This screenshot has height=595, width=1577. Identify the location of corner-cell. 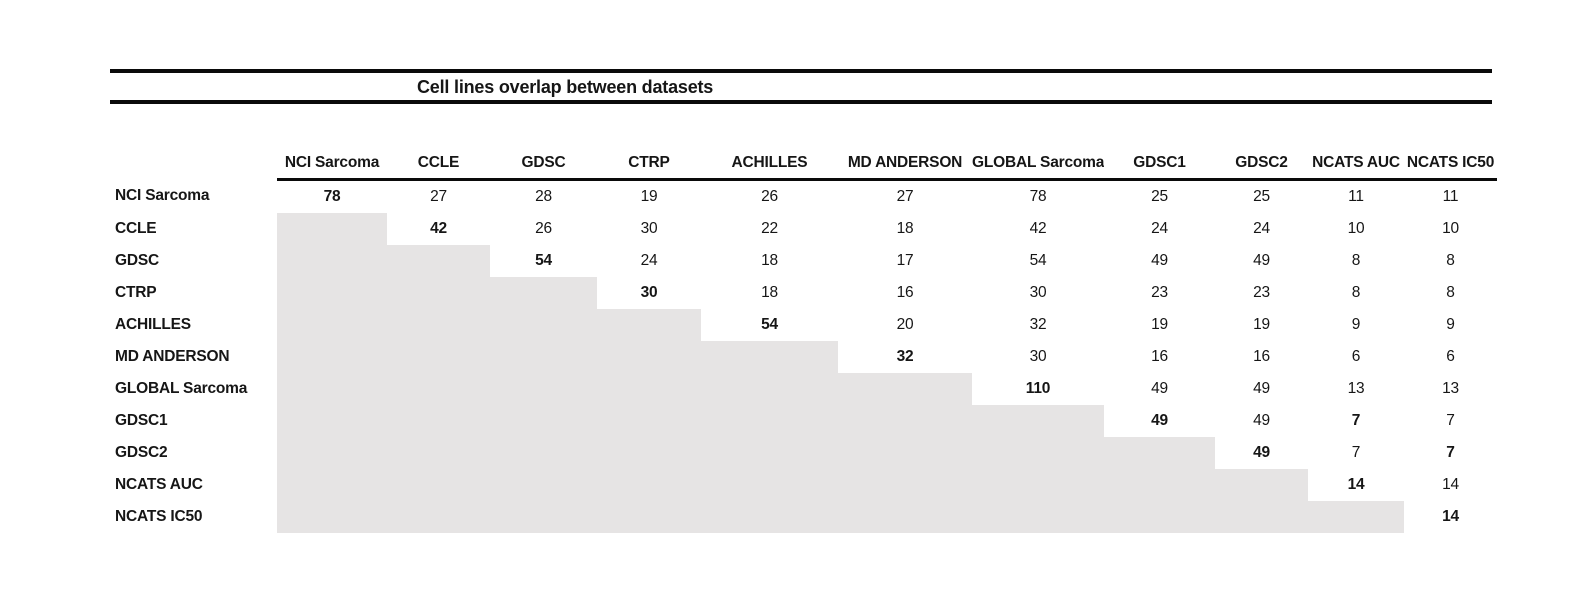
(193, 160).